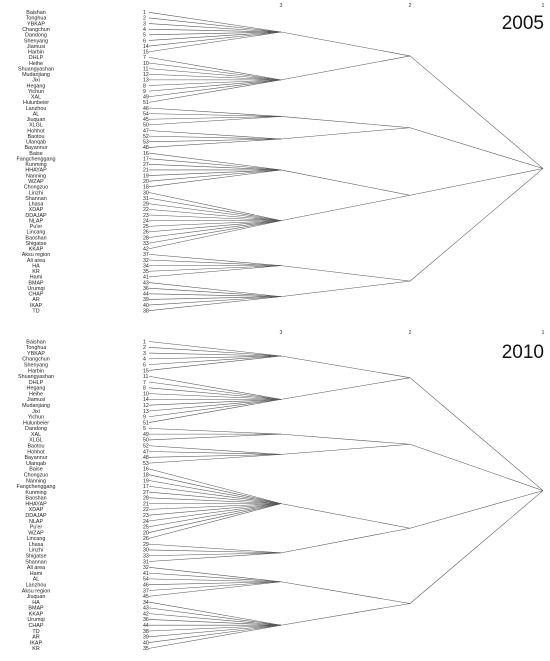  What do you see at coordinates (36, 348) in the screenshot?
I see `city-label: Tonghua` at bounding box center [36, 348].